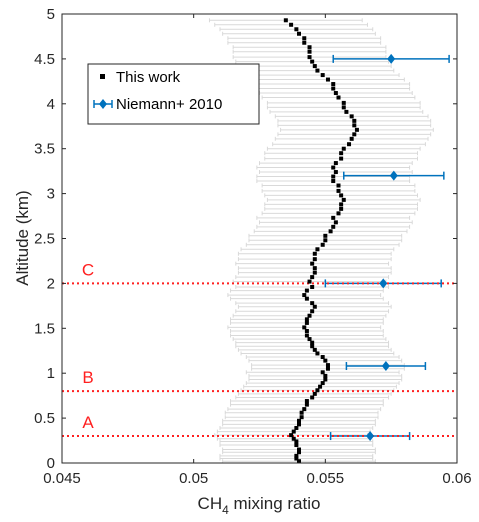 The height and width of the screenshot is (522, 479). I want to click on x-tick-label: 0.045, so click(62, 478).